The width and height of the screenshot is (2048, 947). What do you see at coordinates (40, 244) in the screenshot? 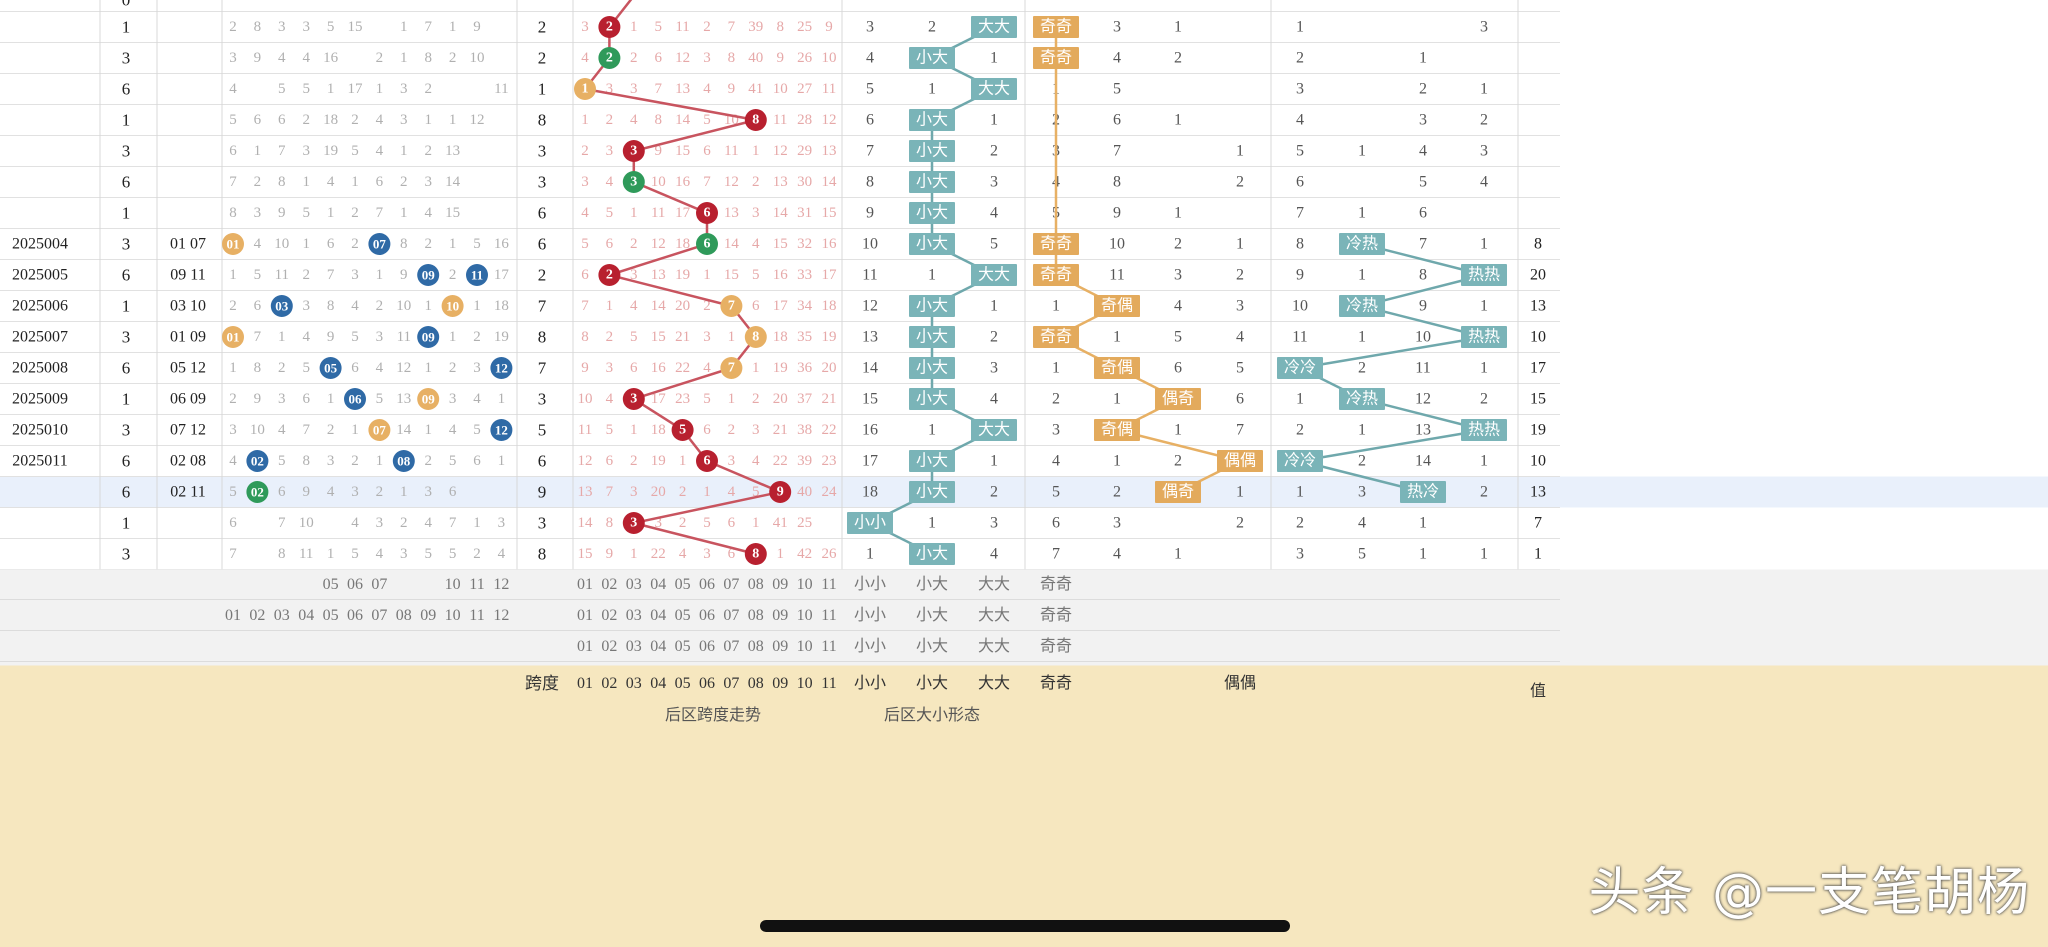
I see `period-label: 2025004` at bounding box center [40, 244].